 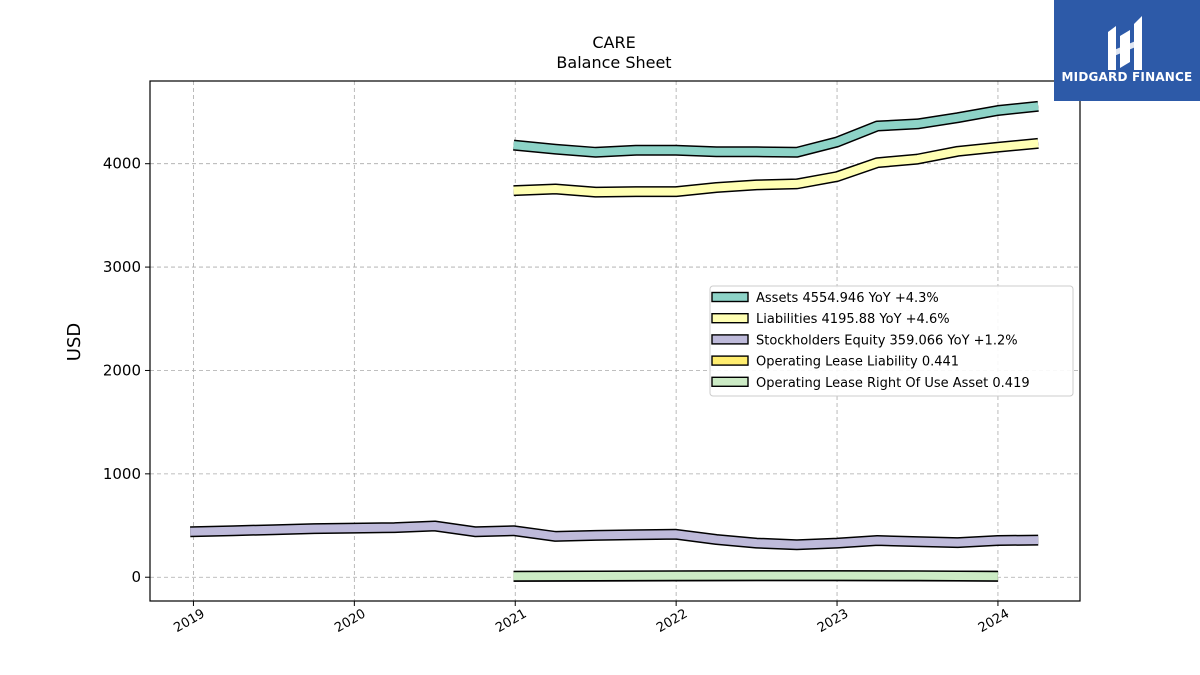 I want to click on legend-entry: Stockholders Equity 359.066 YoY +1.2%, so click(x=864, y=340).